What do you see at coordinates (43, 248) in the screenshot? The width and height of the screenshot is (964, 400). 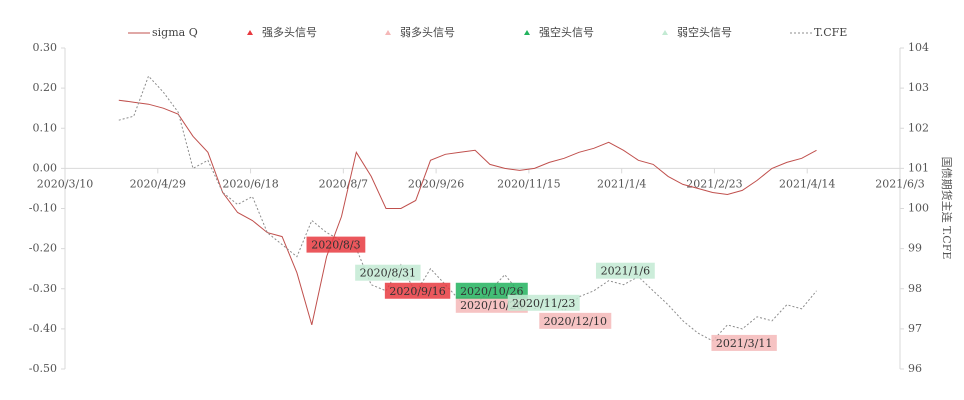 I see `y-tick-label: -0.20` at bounding box center [43, 248].